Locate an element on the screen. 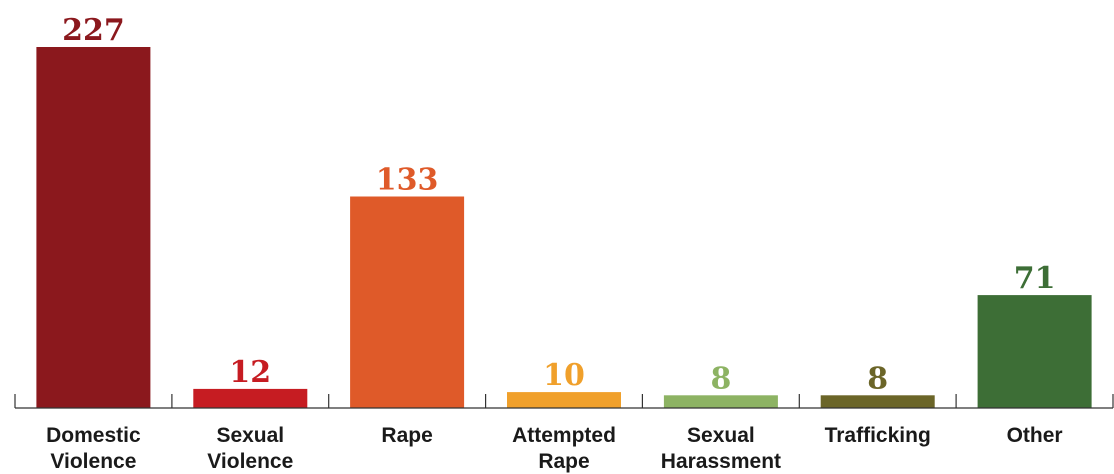 Image resolution: width=1114 pixels, height=474 pixels. category-label-4: Sexual Harassment is located at coordinates (721, 448).